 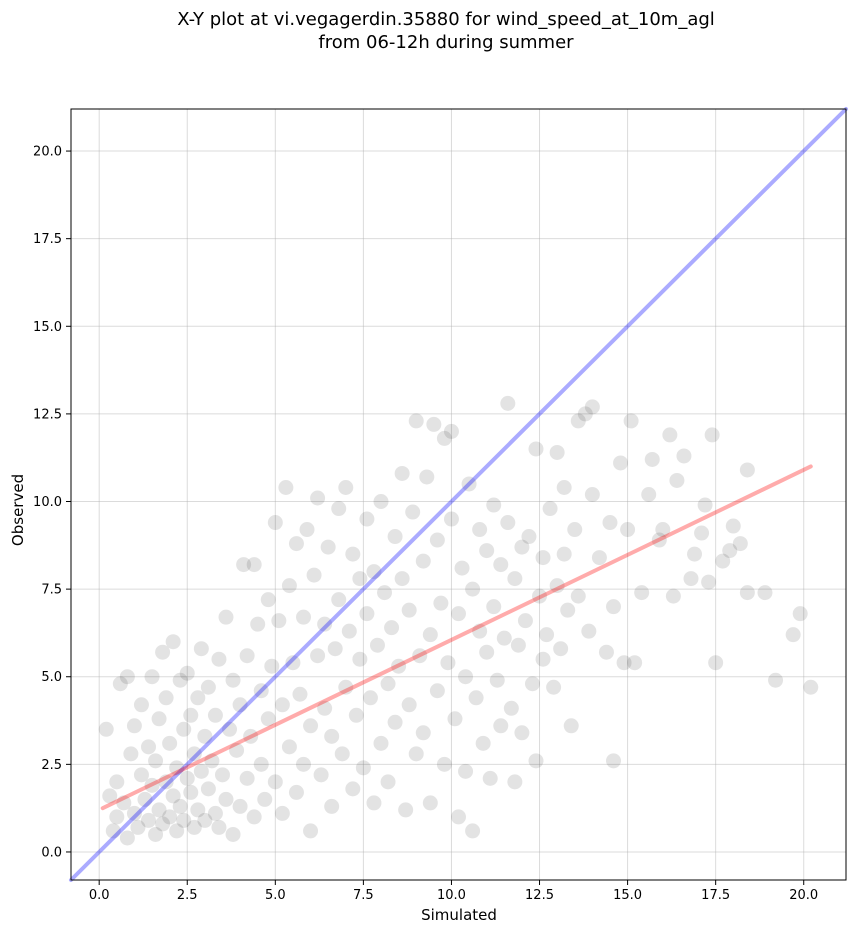 What do you see at coordinates (446, 42) in the screenshot?
I see `chart-title-line-2: from 06-12h during summer` at bounding box center [446, 42].